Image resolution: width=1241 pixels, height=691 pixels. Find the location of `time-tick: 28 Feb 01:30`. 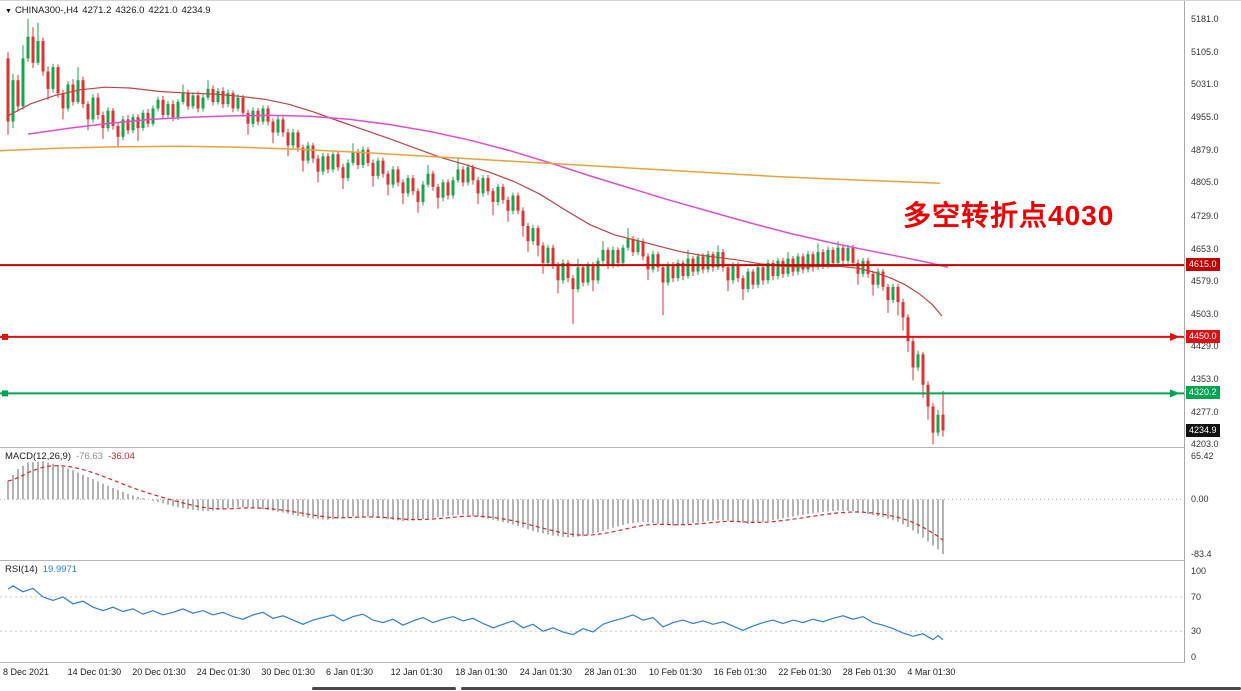

time-tick: 28 Feb 01:30 is located at coordinates (869, 672).